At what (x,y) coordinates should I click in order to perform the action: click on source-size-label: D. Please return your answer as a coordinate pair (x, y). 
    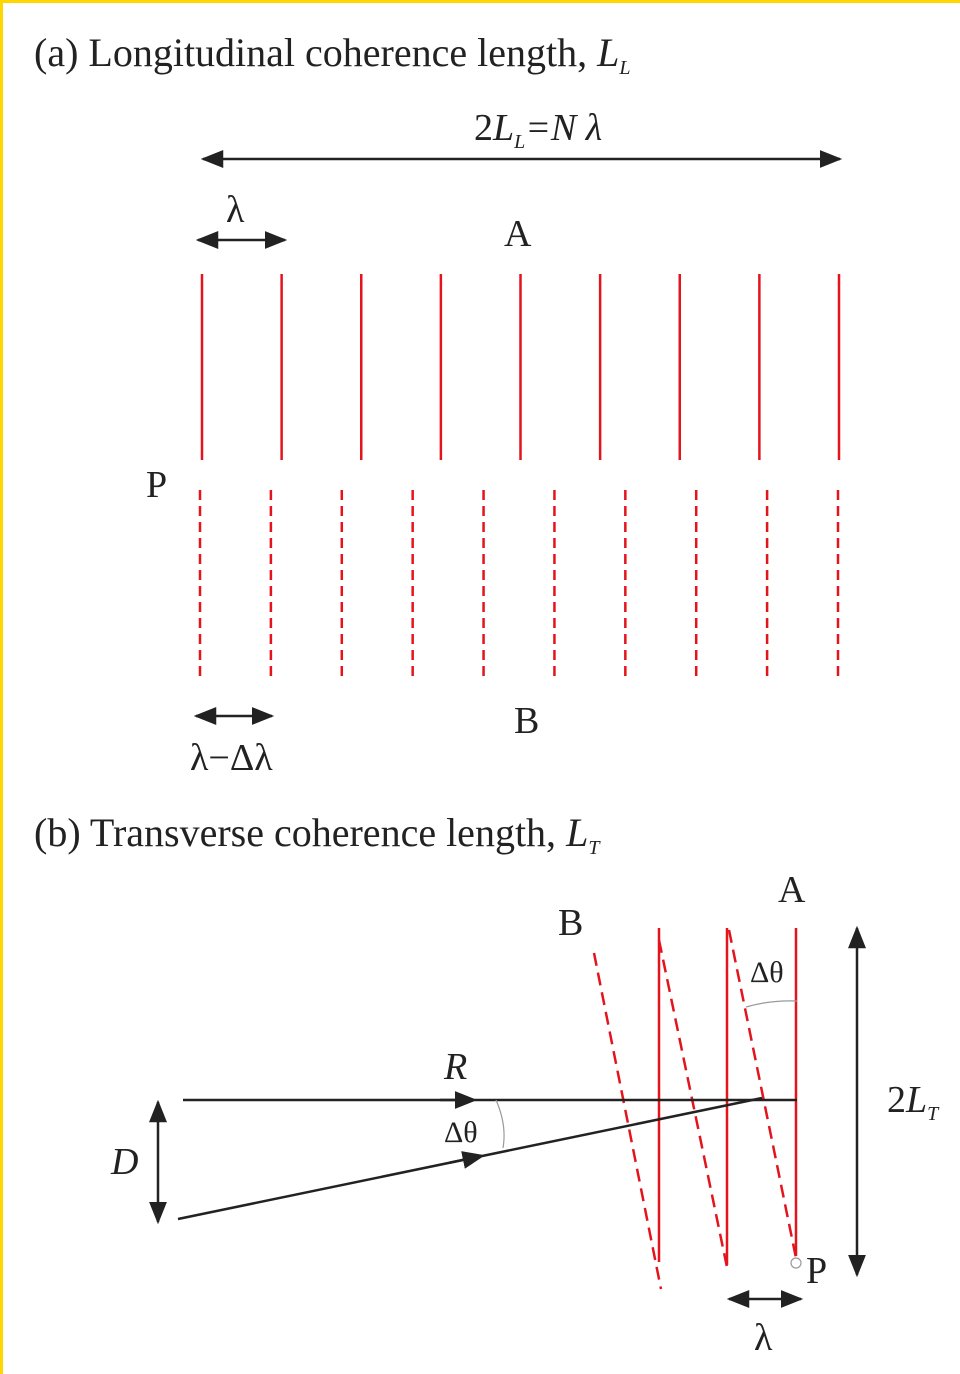
    Looking at the image, I should click on (124, 1162).